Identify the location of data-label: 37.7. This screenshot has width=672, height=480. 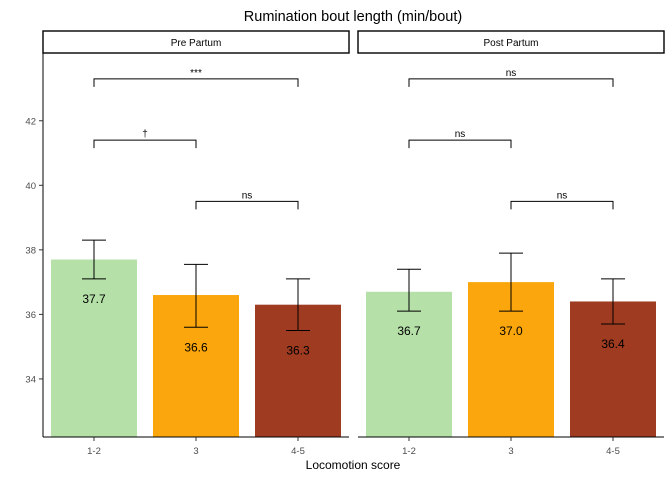
(94, 299).